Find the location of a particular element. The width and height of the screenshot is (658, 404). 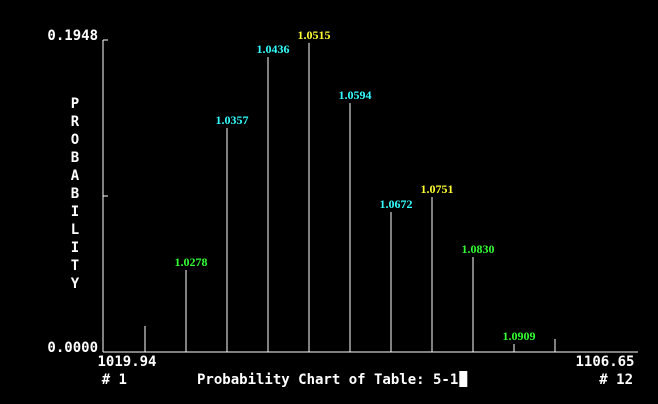

x-last-index: # 12 is located at coordinates (616, 380).